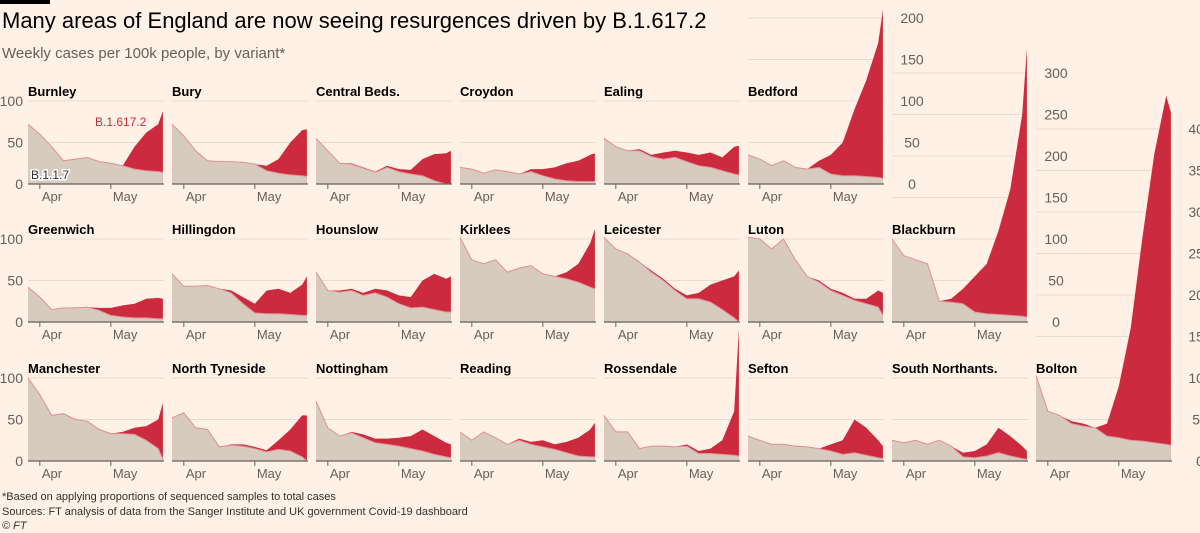 The image size is (1200, 533). Describe the element at coordinates (527, 421) in the screenshot. I see `panel-reading: Apr May Reading` at that location.